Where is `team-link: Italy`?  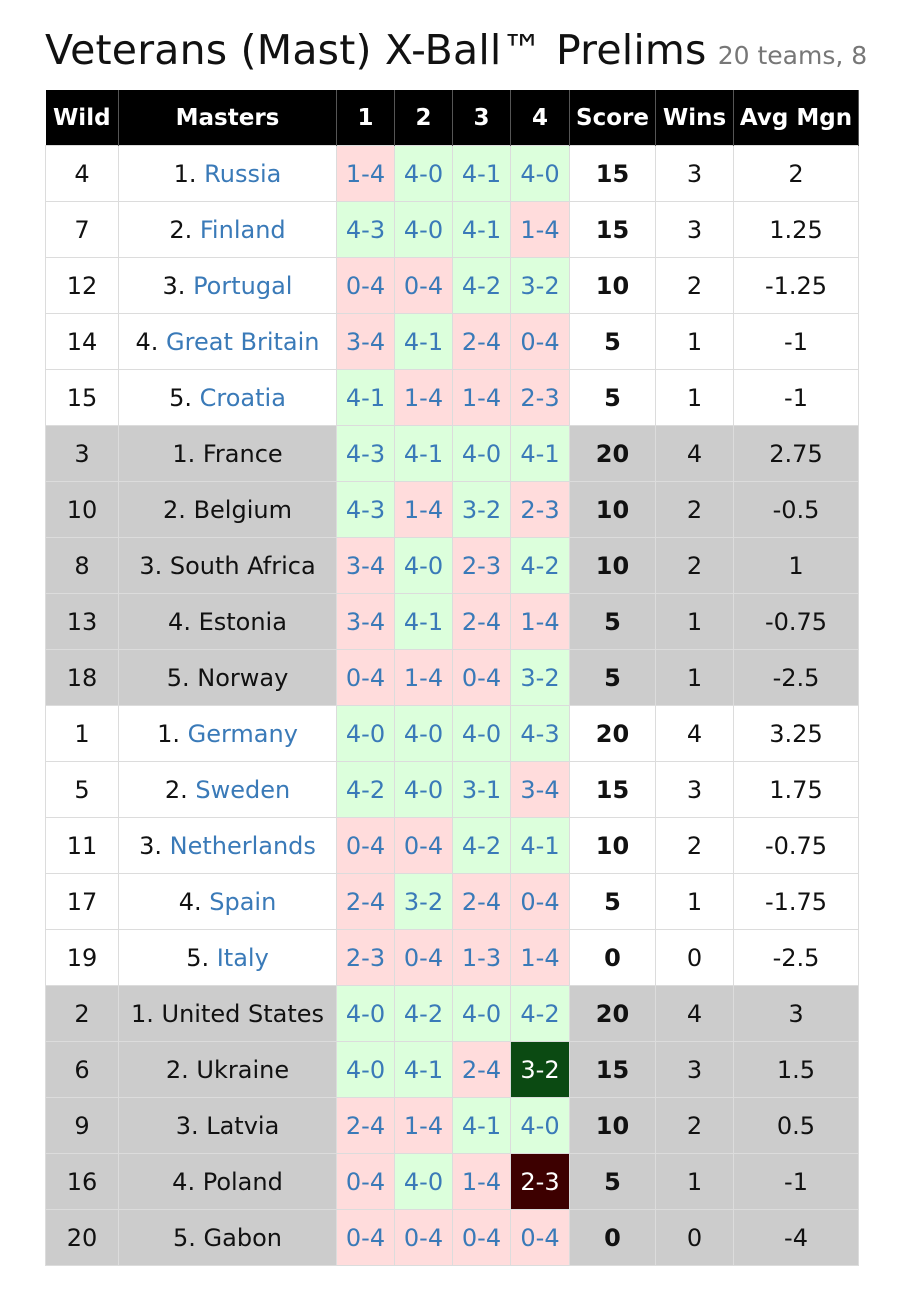 team-link: Italy is located at coordinates (242, 957).